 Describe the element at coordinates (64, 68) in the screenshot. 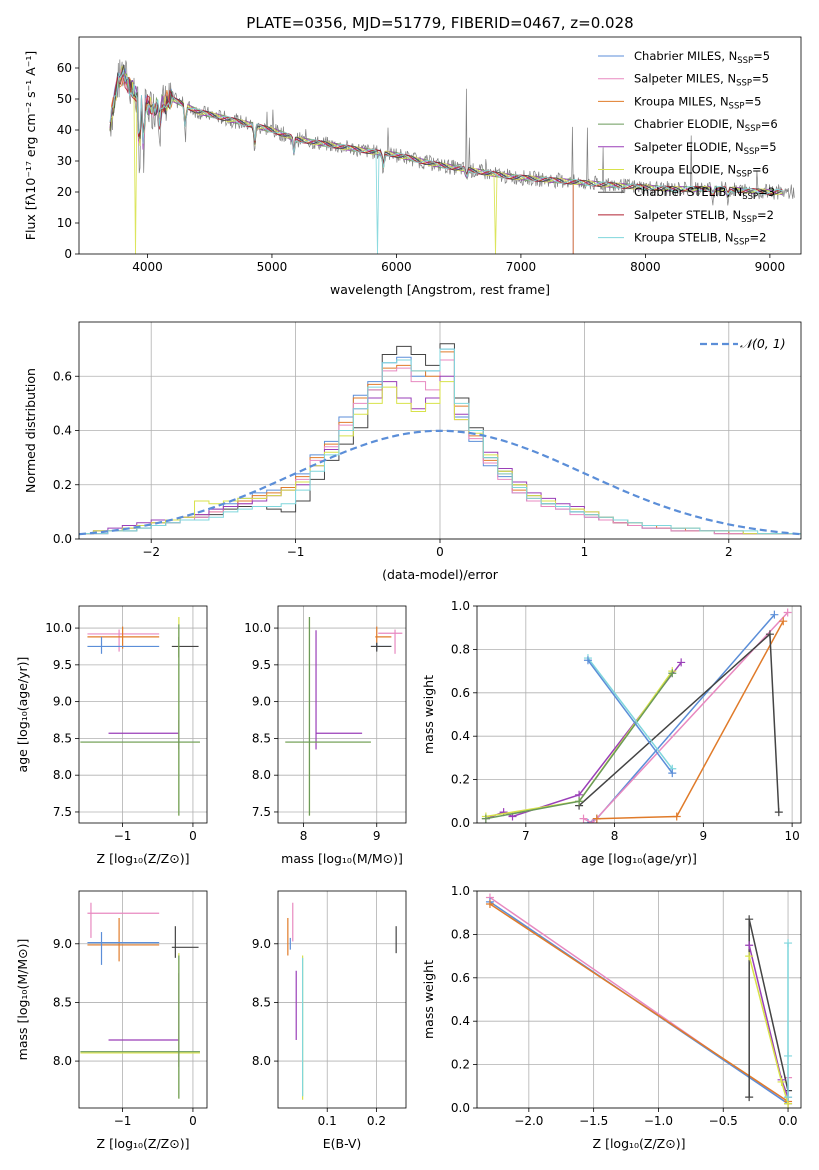

I see `y-tick-label: 60` at that location.